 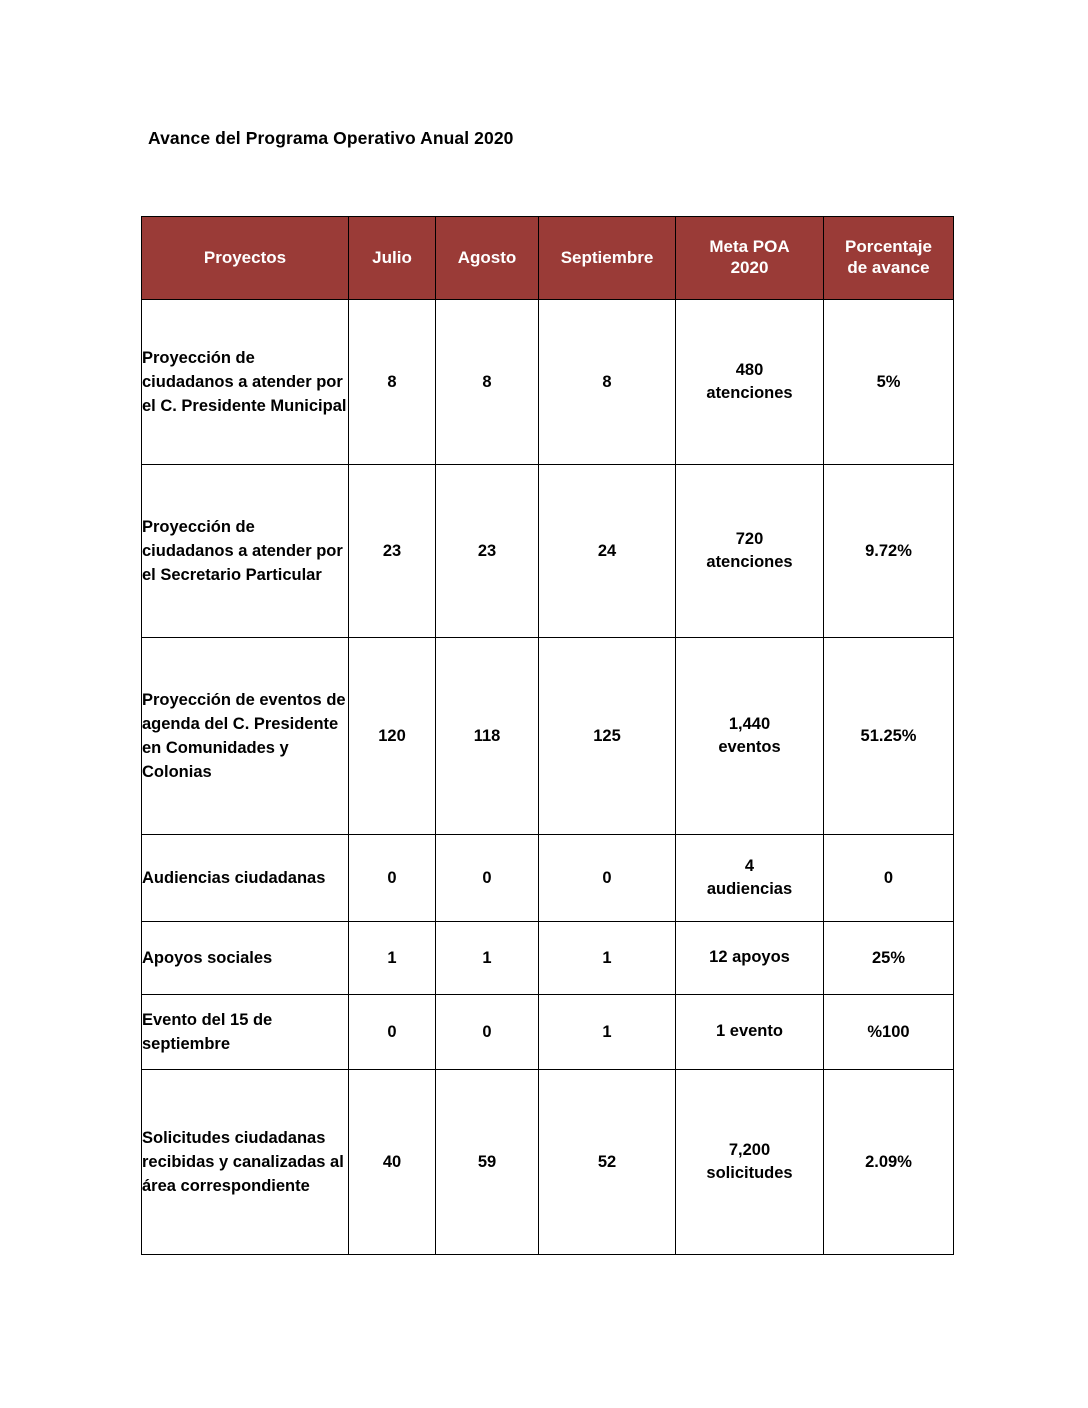 What do you see at coordinates (487, 1162) in the screenshot?
I see `cell-agosto: 59` at bounding box center [487, 1162].